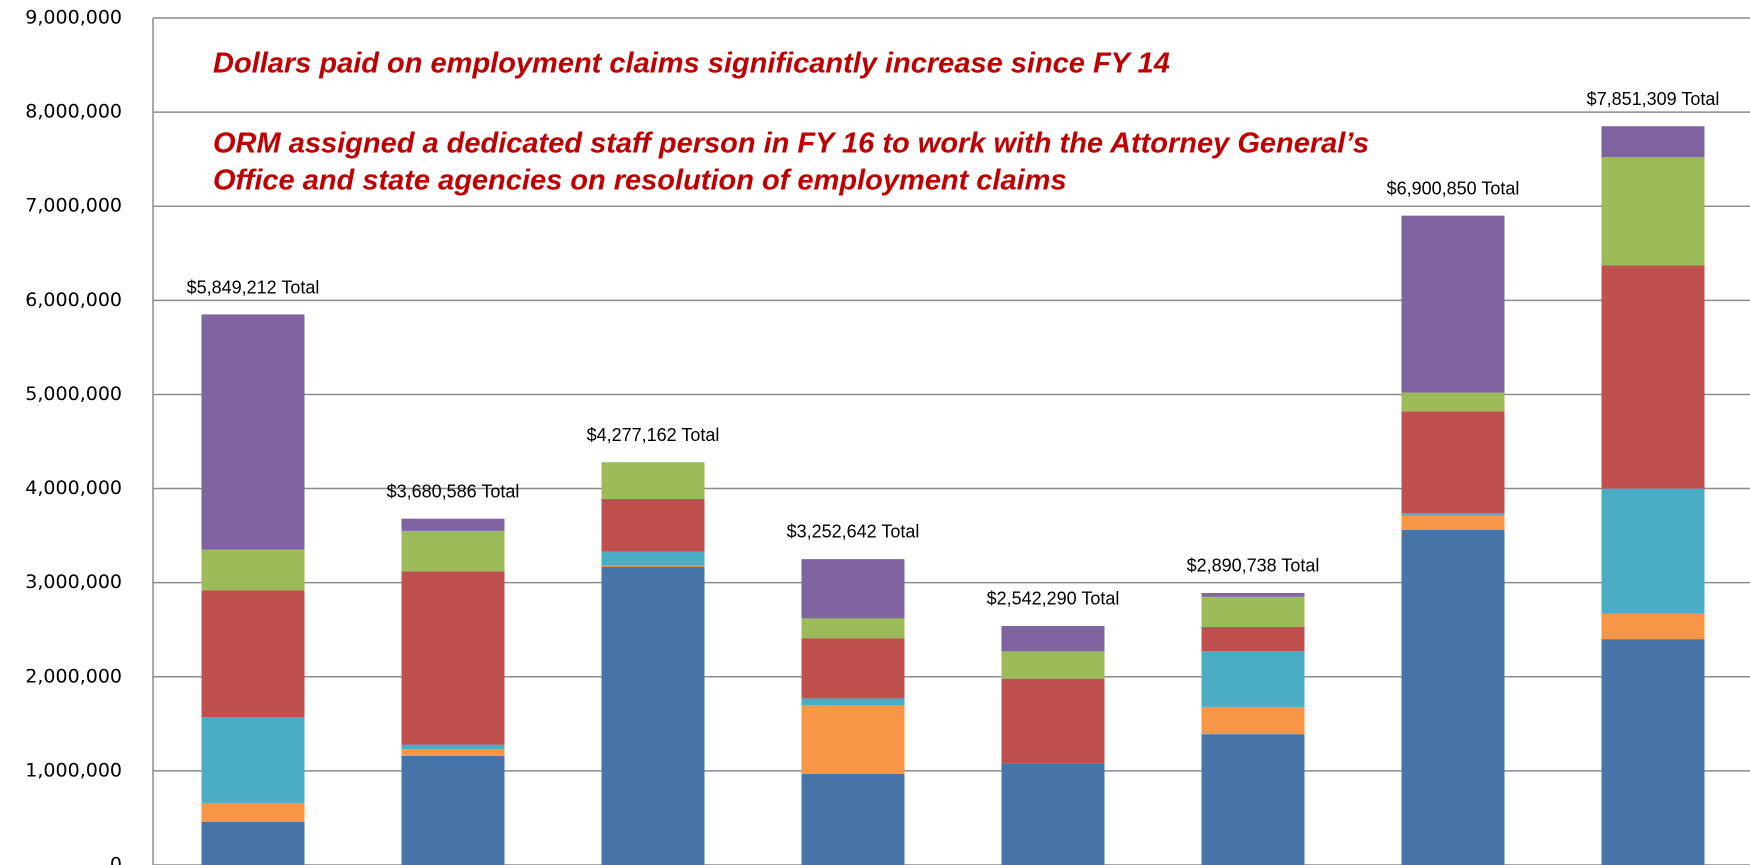 Image resolution: width=1750 pixels, height=865 pixels. What do you see at coordinates (73, 770) in the screenshot?
I see `y-tick-label: 1,000,000` at bounding box center [73, 770].